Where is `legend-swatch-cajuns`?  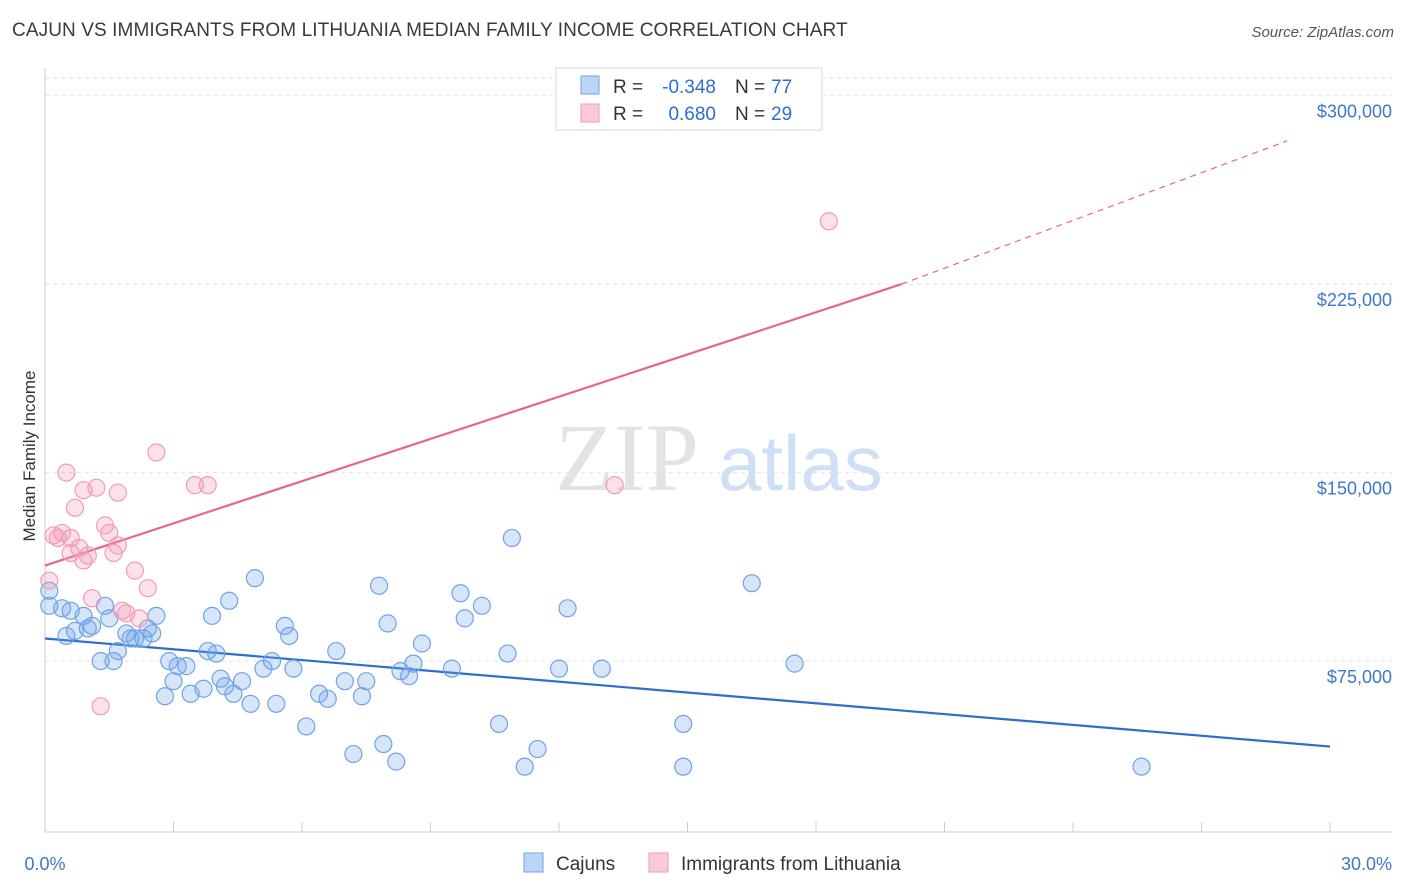 legend-swatch-cajuns is located at coordinates (533, 862).